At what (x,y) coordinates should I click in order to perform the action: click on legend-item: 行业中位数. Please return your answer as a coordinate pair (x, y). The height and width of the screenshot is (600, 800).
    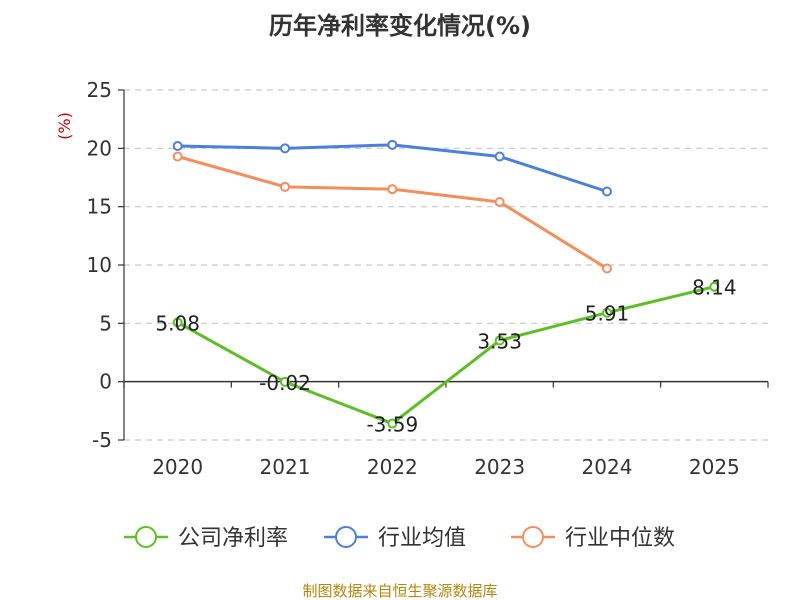
    Looking at the image, I should click on (593, 538).